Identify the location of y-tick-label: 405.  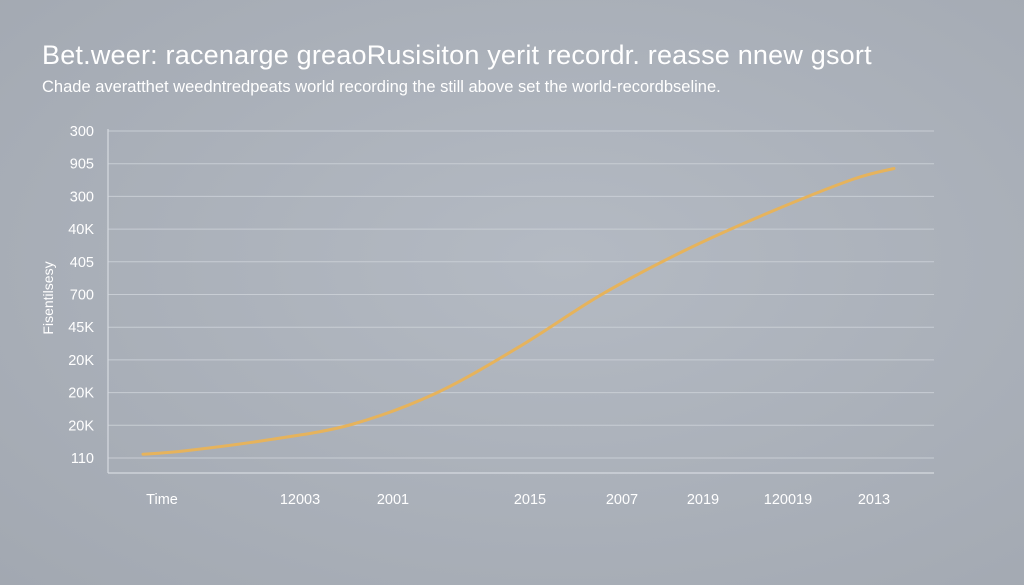
(82, 263).